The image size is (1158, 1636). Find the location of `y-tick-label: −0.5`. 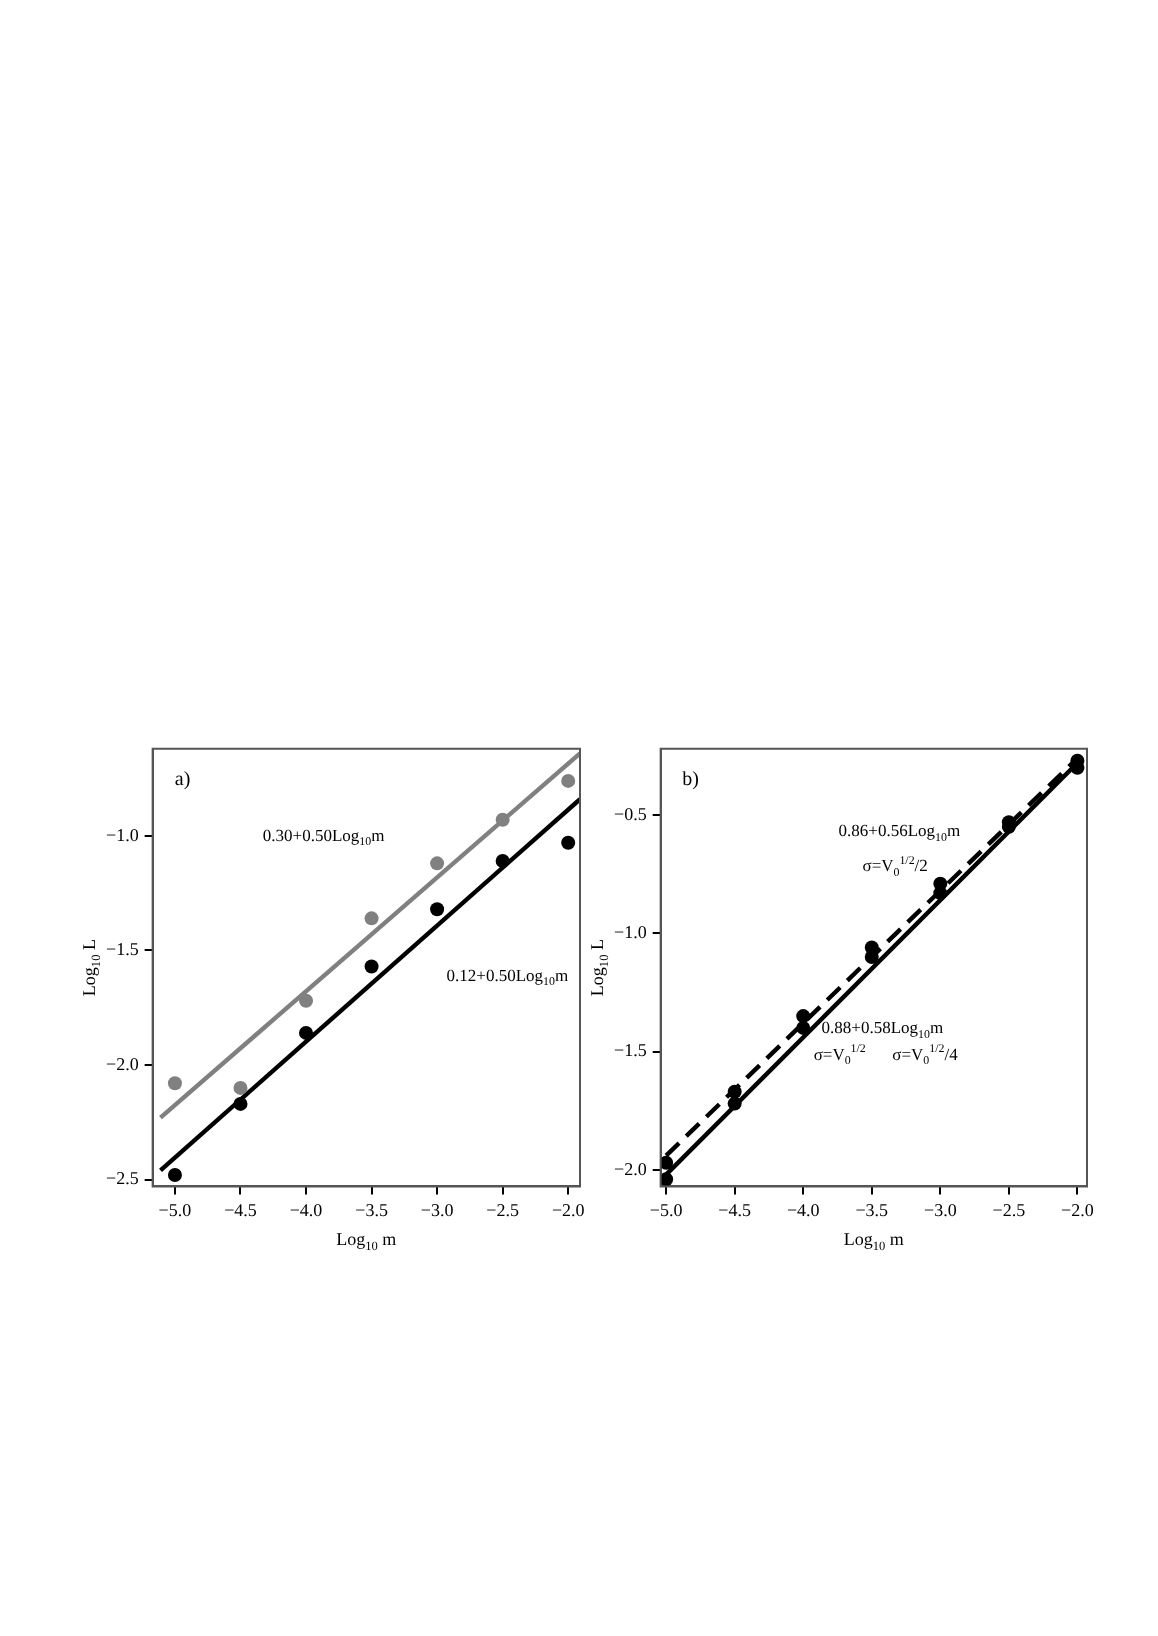

y-tick-label: −0.5 is located at coordinates (631, 813).